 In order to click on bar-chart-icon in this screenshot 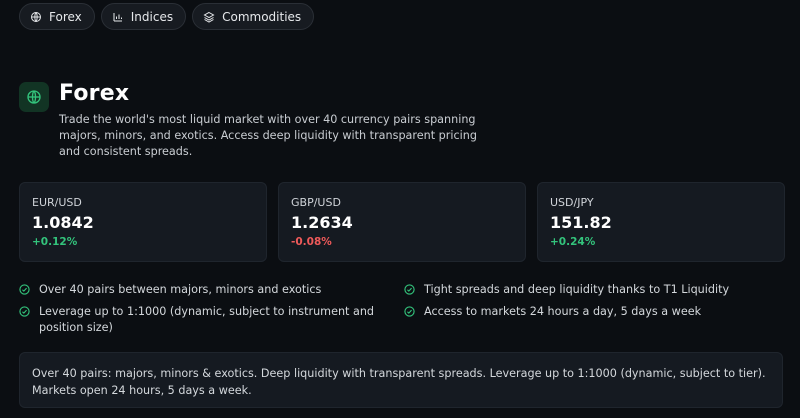, I will do `click(118, 17)`.